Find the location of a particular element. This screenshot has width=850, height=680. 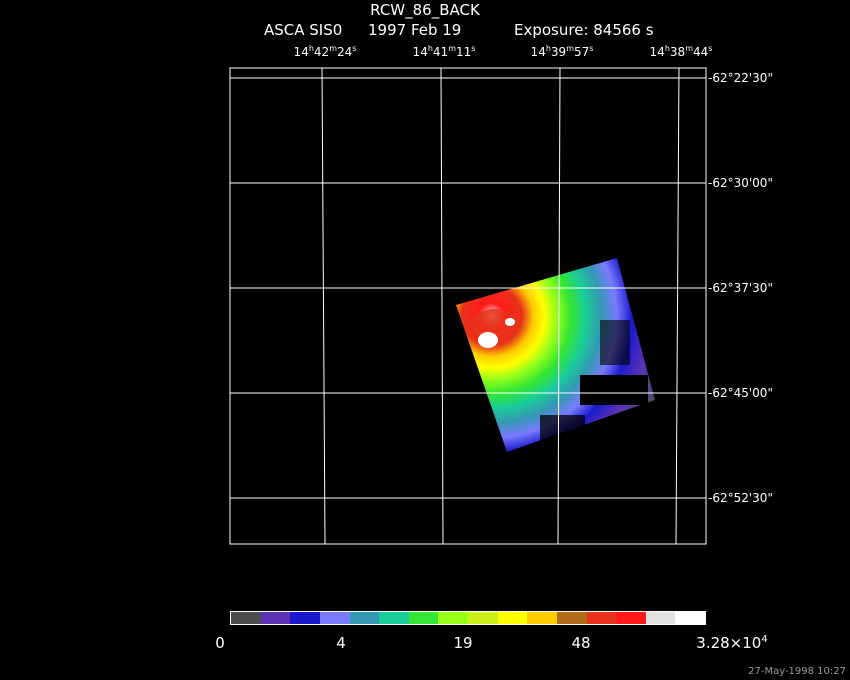

dec-tick-label: -62°22'30" is located at coordinates (740, 78).